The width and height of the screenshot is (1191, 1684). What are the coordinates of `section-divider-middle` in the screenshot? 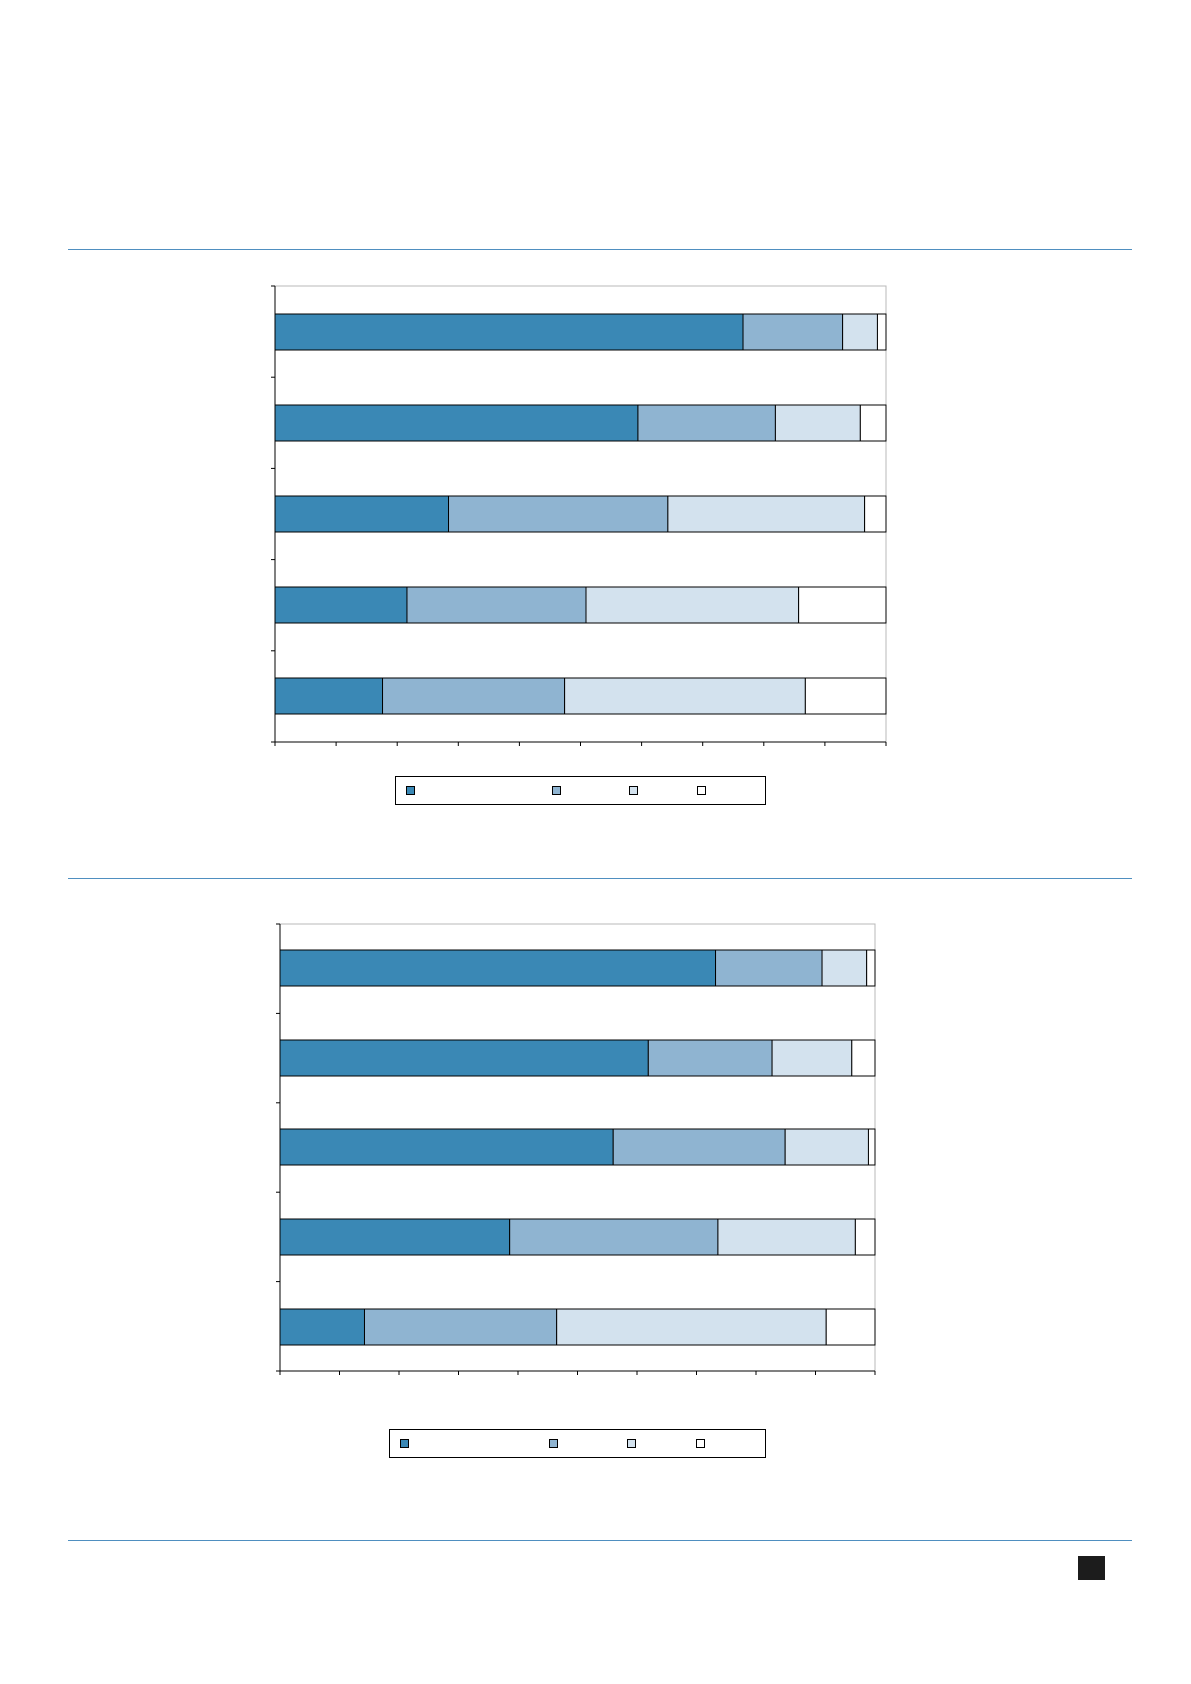 It's located at (600, 878).